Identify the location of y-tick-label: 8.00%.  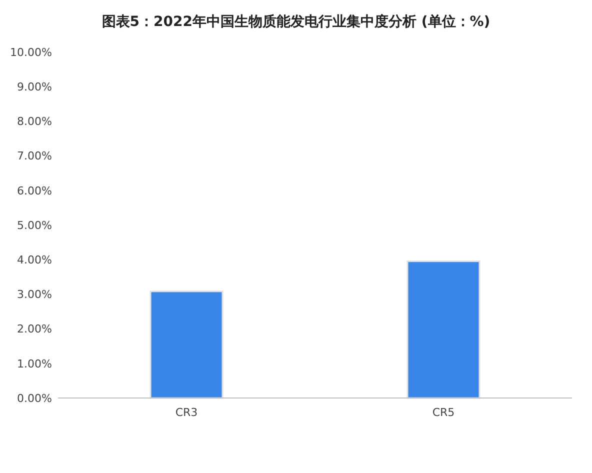
(34, 121).